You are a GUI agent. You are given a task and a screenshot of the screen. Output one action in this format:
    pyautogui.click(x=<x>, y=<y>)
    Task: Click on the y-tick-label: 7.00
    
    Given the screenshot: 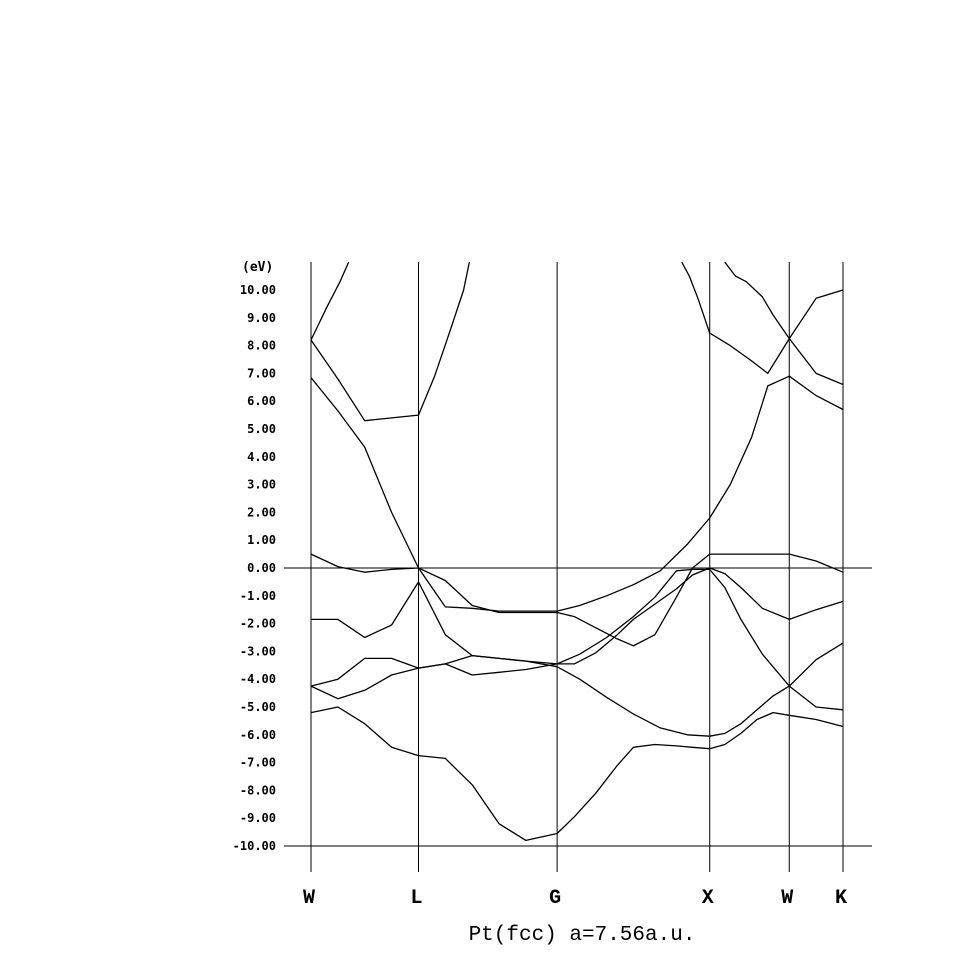 What is the action you would take?
    pyautogui.click(x=261, y=373)
    